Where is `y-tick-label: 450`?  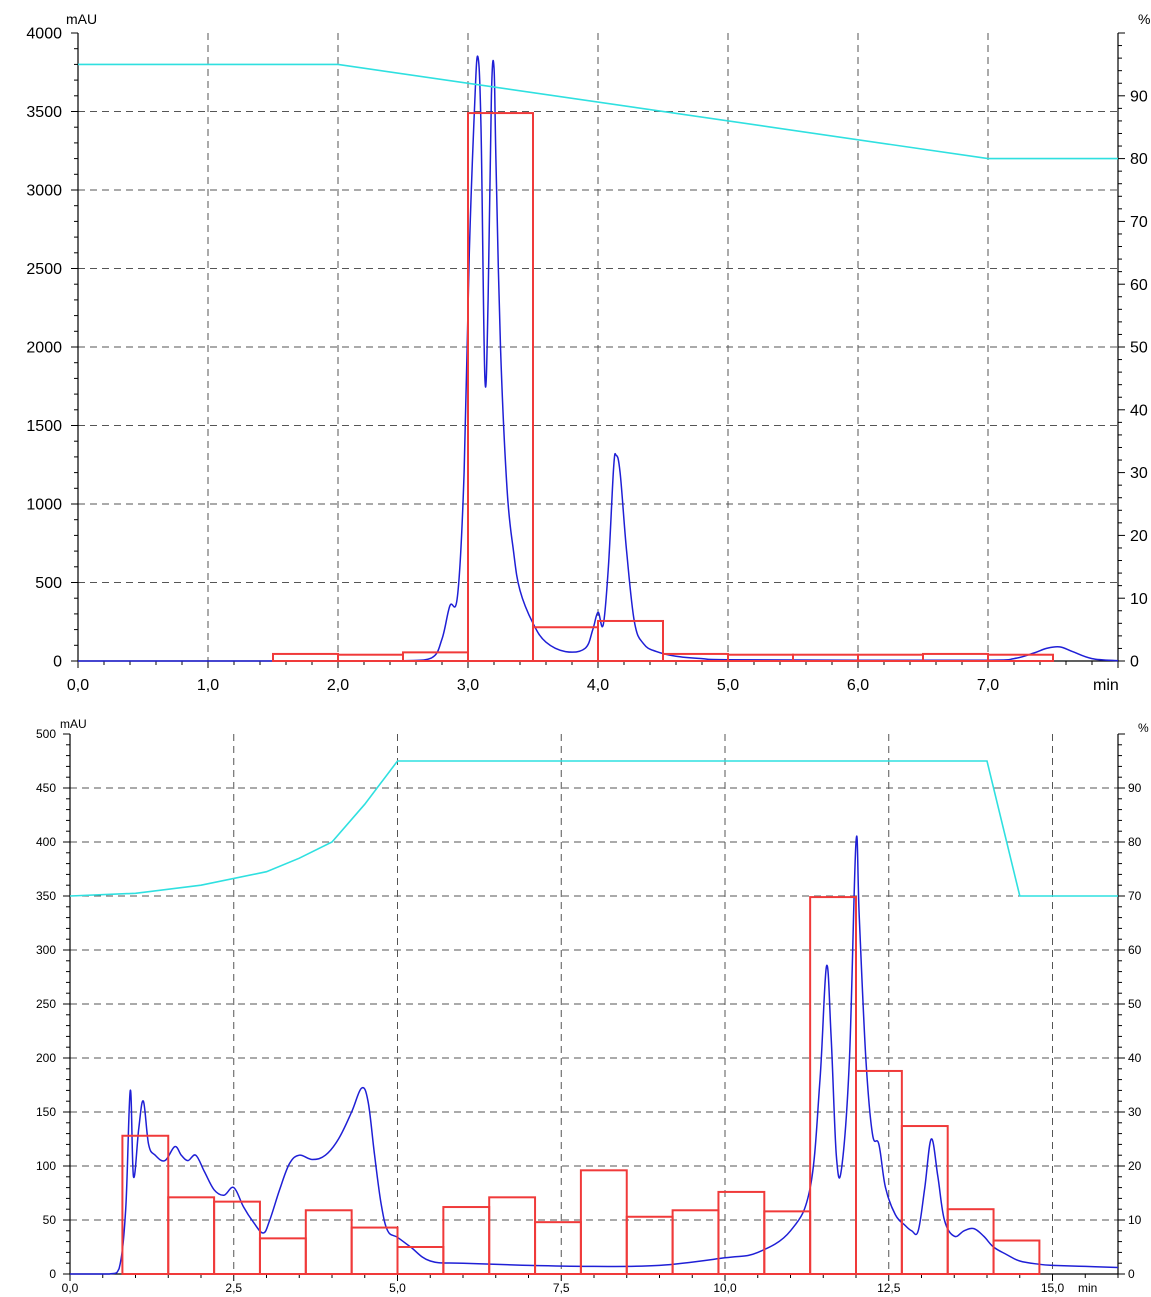 y-tick-label: 450 is located at coordinates (46, 788).